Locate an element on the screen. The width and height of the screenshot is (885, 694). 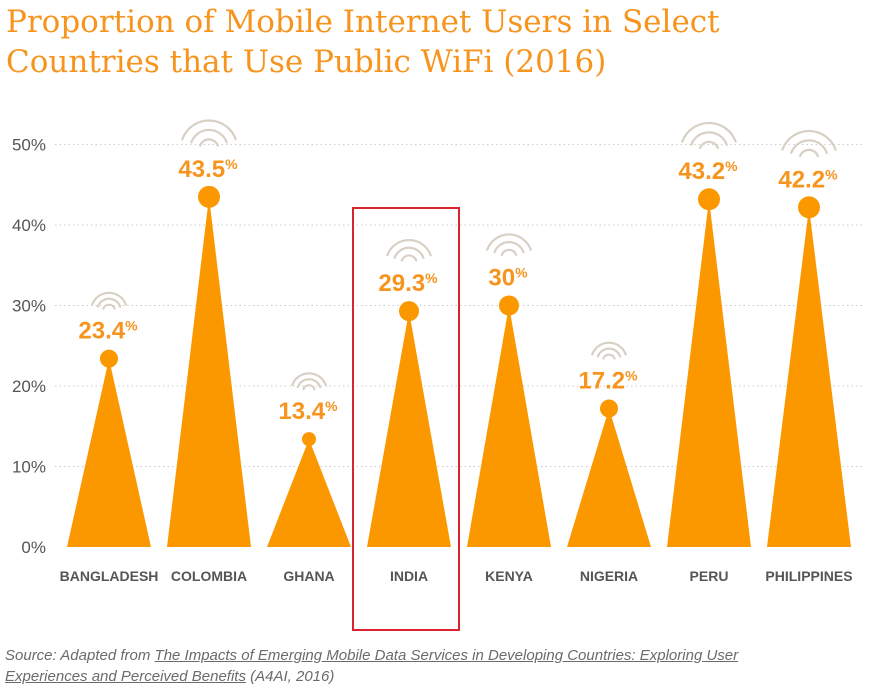
bar-group: 17.2% is located at coordinates (609, 444).